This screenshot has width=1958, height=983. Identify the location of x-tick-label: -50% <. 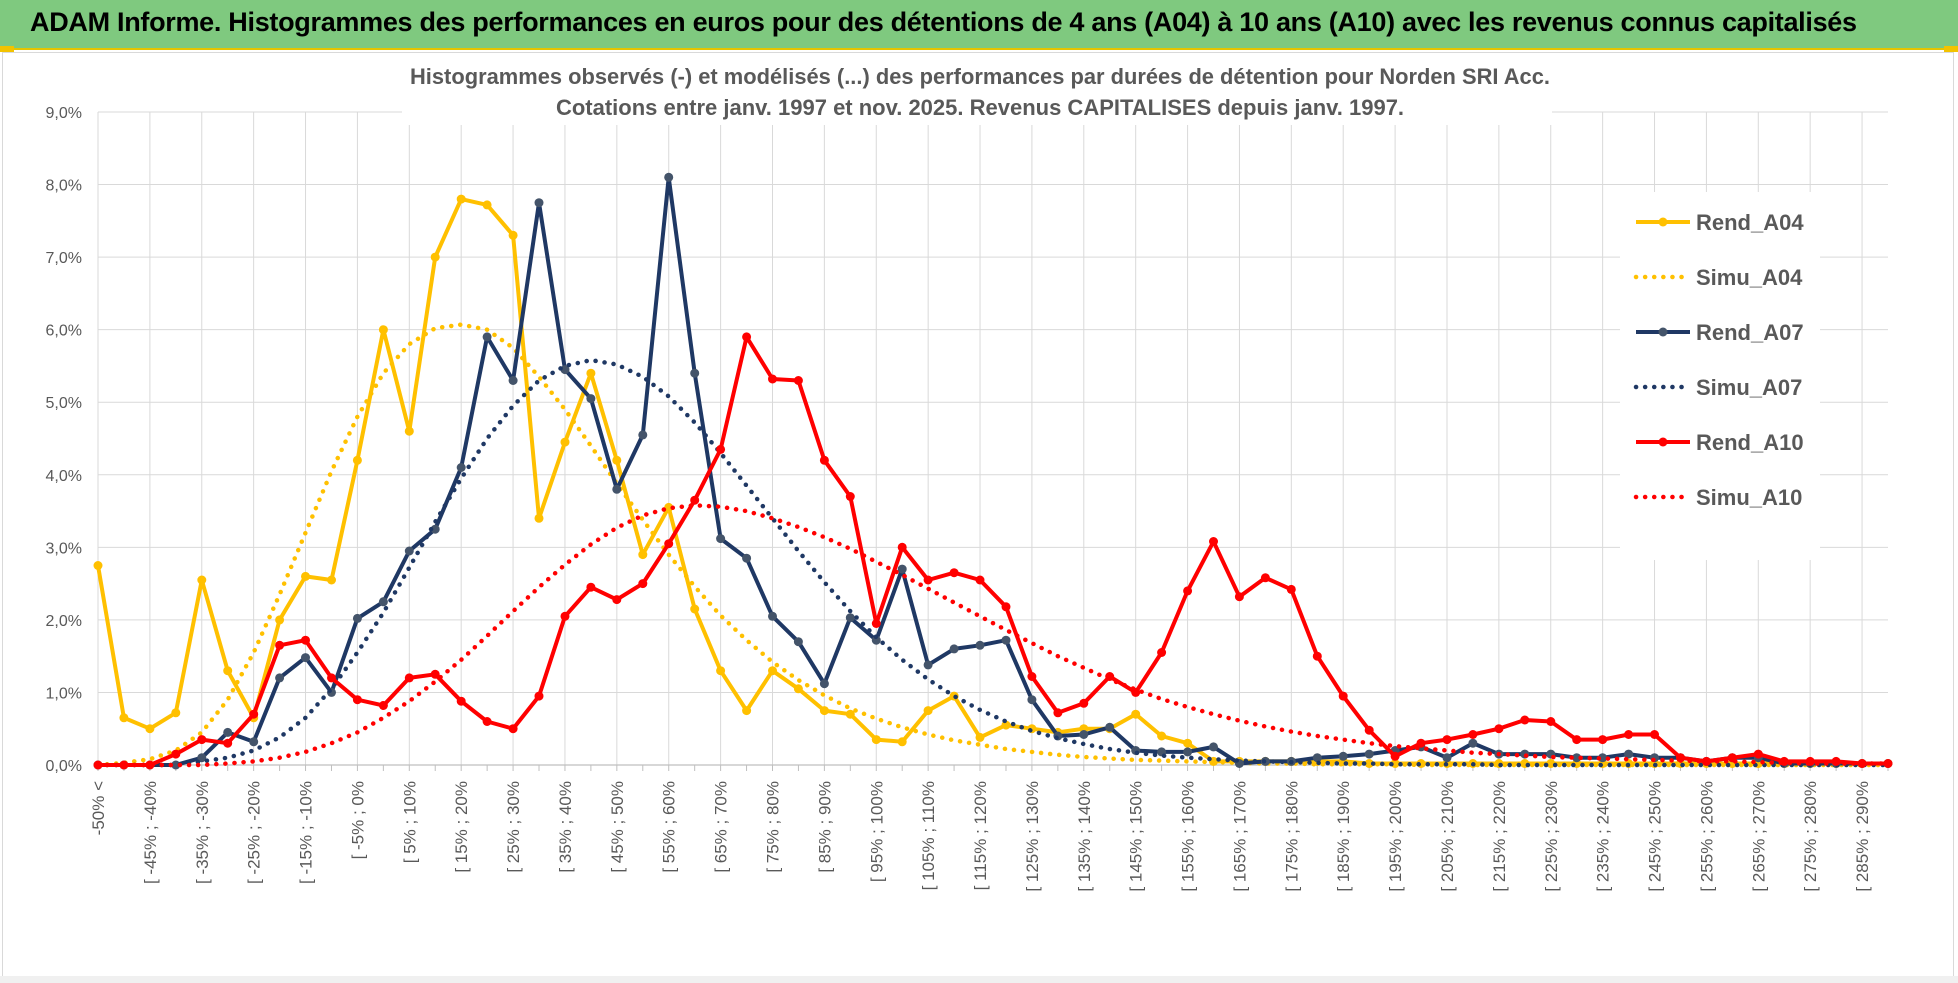
(98, 808).